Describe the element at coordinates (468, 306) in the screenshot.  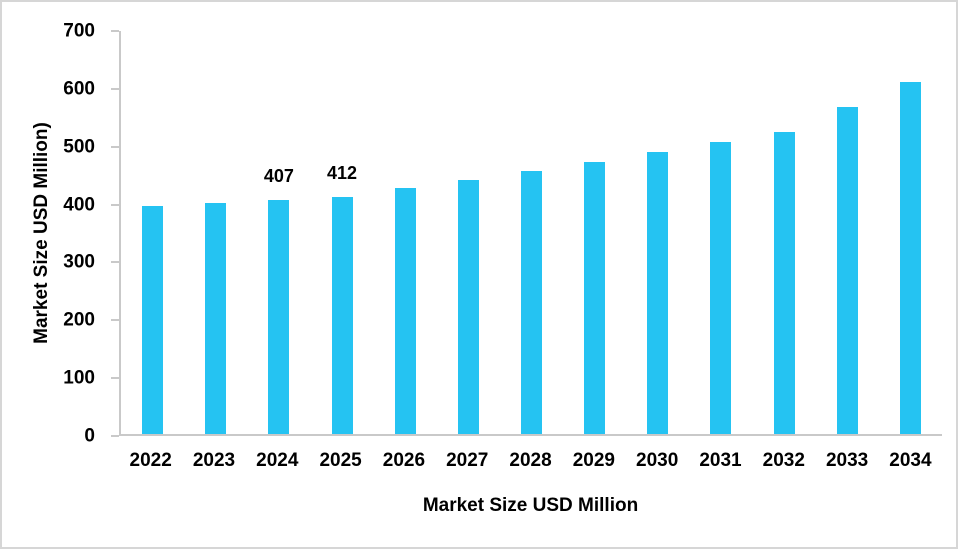
I see `bar-2027` at that location.